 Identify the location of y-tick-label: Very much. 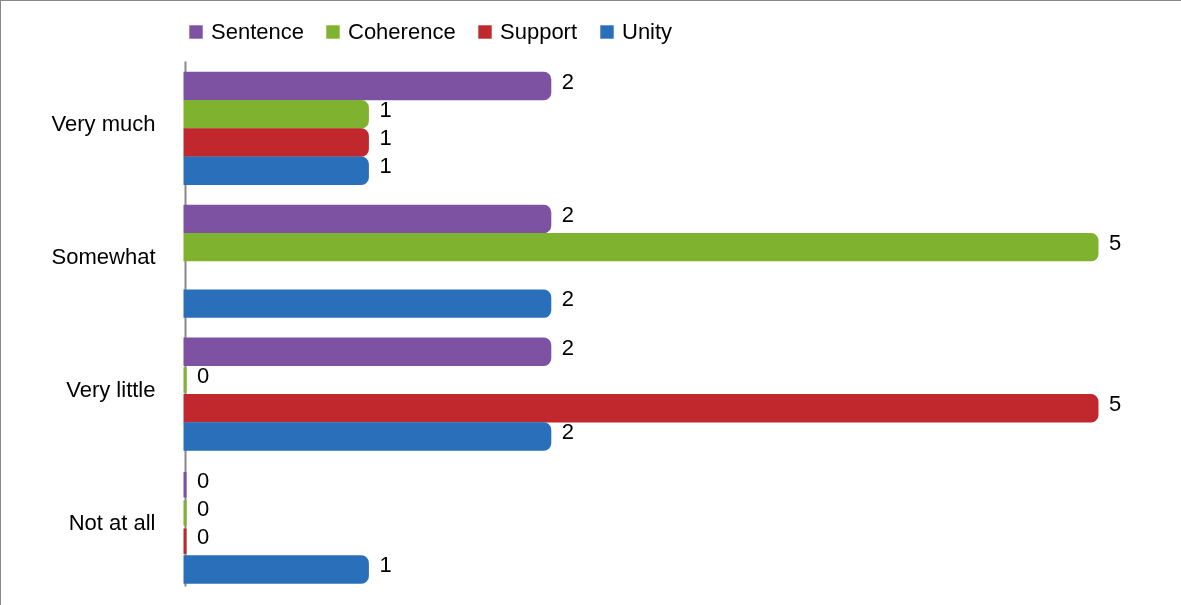
(103, 124).